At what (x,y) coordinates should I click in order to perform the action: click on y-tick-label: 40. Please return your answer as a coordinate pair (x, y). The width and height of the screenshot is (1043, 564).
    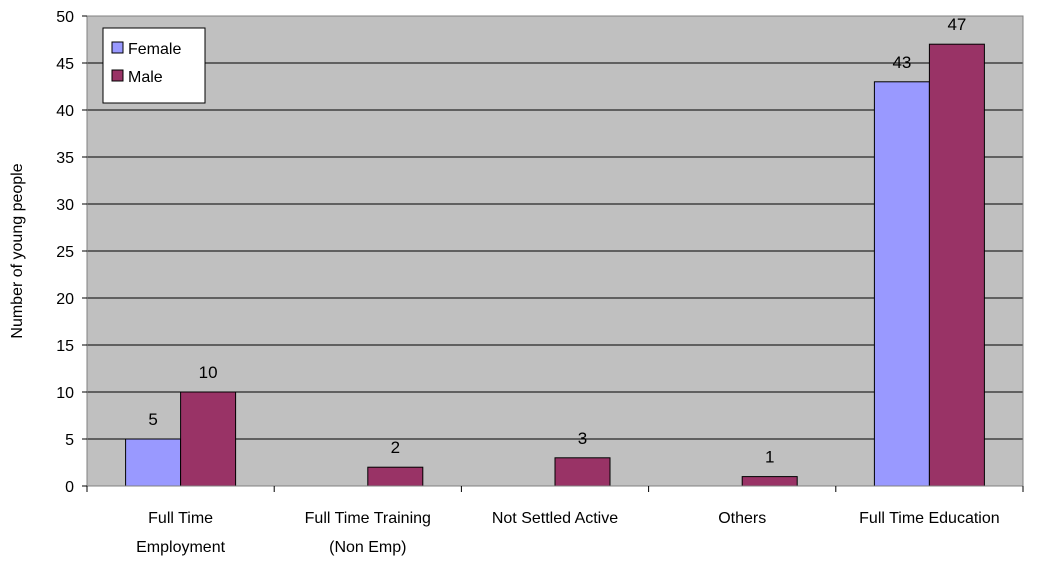
    Looking at the image, I should click on (65, 111).